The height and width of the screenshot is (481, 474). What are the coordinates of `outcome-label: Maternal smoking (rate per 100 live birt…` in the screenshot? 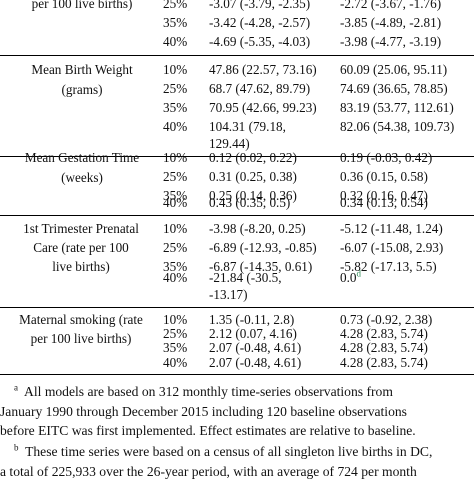 It's located at (81, 329).